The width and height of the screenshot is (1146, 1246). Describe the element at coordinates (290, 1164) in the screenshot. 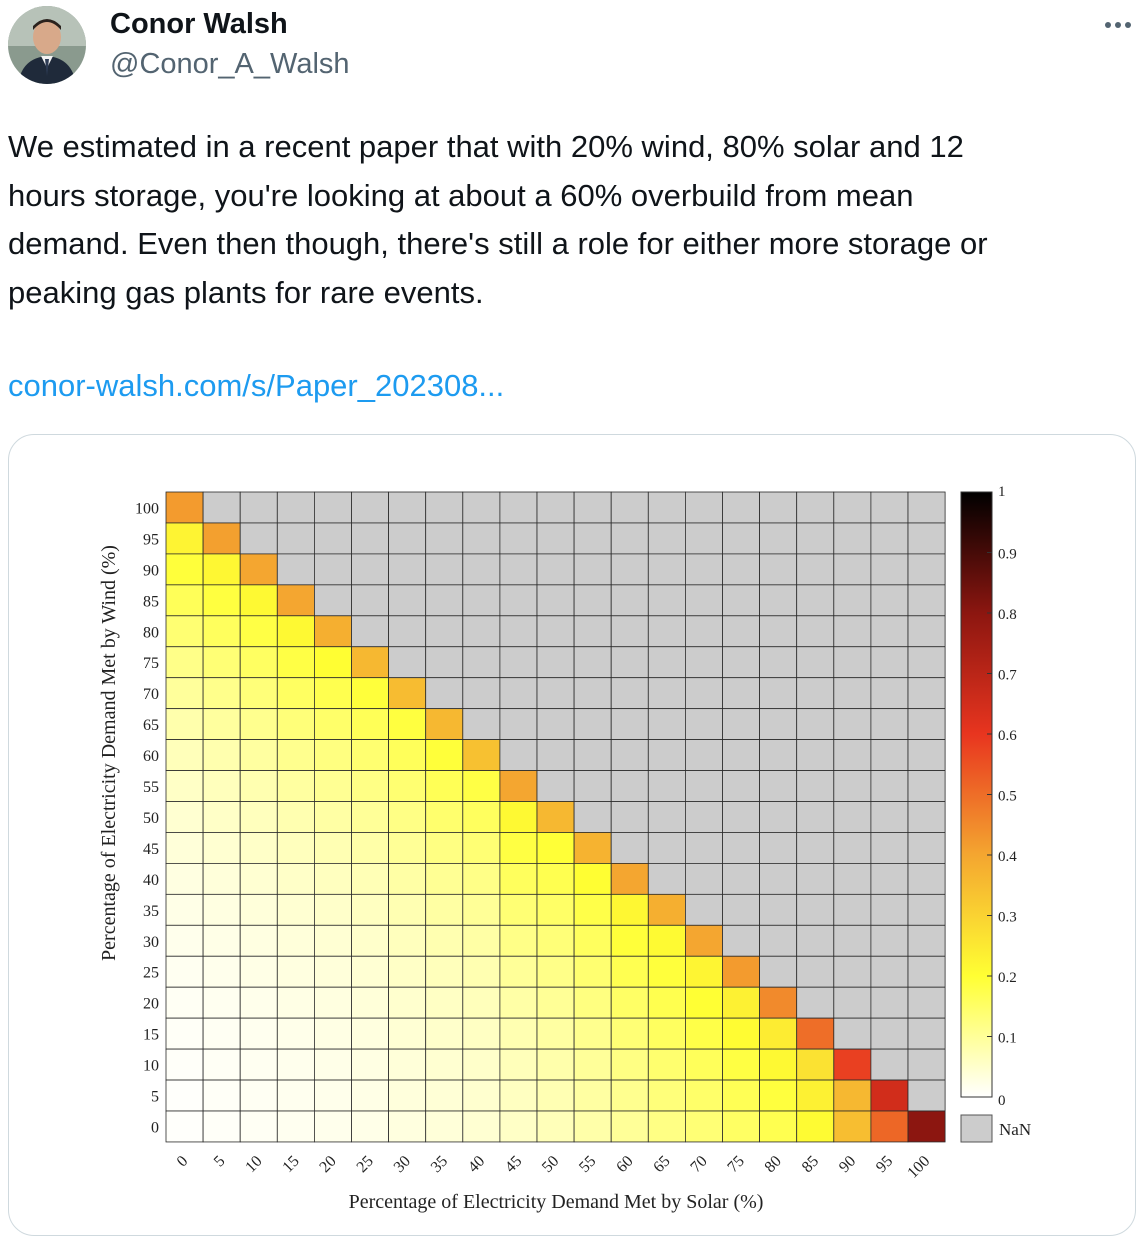

I see `x-tick-label: 15` at that location.